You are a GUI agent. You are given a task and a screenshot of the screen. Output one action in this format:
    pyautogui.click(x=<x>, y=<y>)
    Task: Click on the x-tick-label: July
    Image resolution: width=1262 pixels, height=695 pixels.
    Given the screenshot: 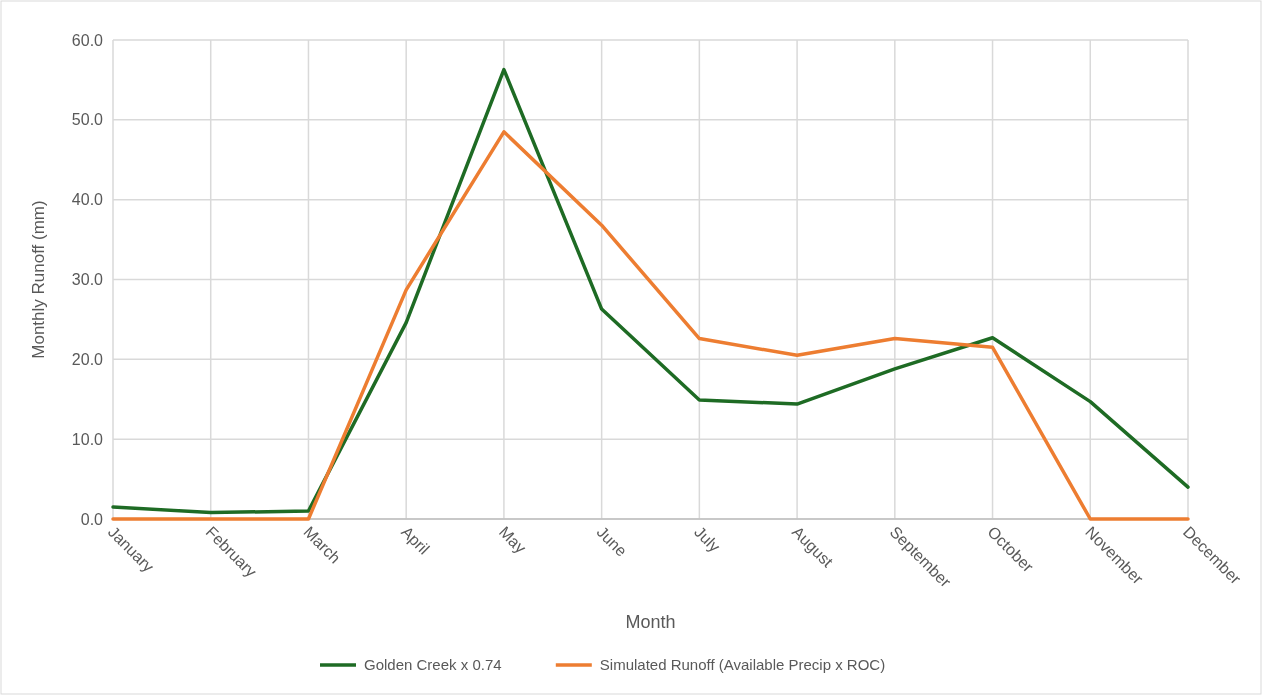 What is the action you would take?
    pyautogui.click(x=707, y=539)
    